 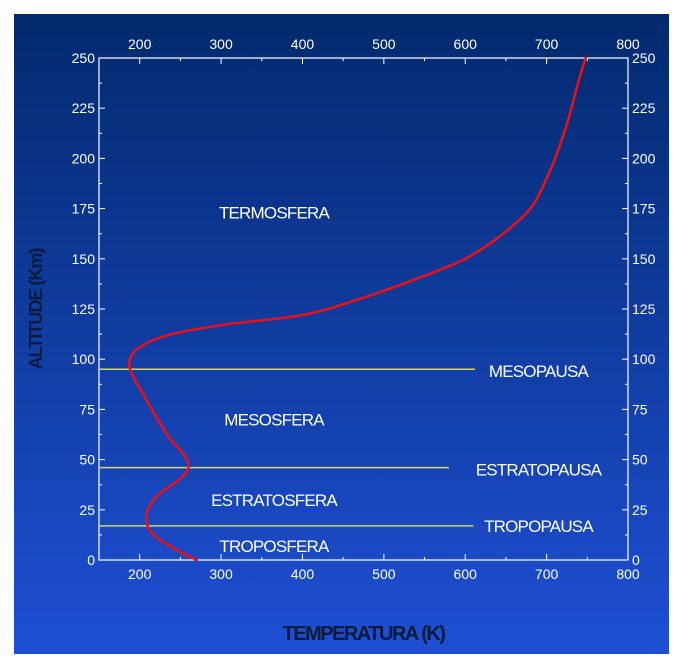 I want to click on y-tick-label-right: 25, so click(x=640, y=510).